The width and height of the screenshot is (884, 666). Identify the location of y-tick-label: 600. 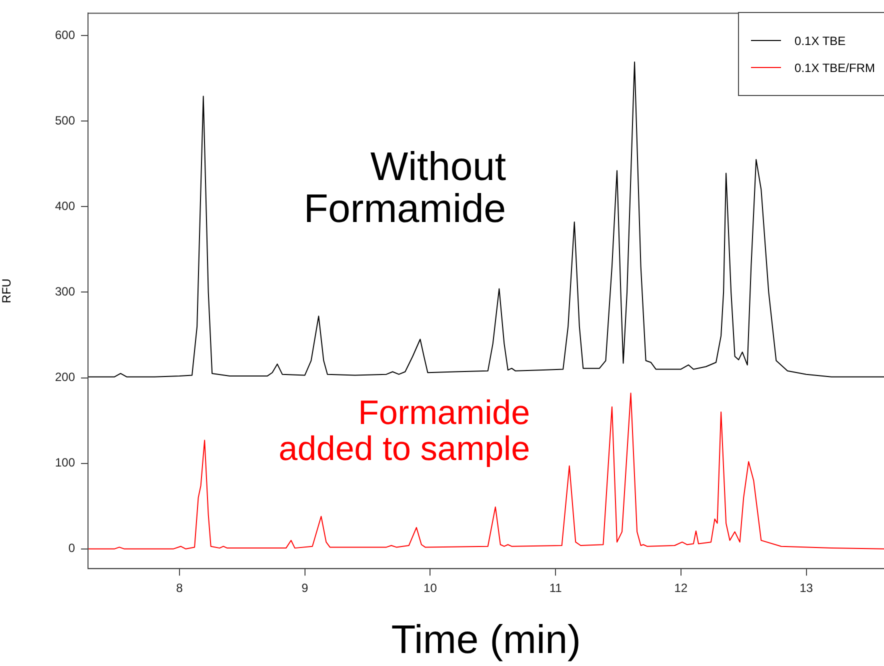
(65, 35).